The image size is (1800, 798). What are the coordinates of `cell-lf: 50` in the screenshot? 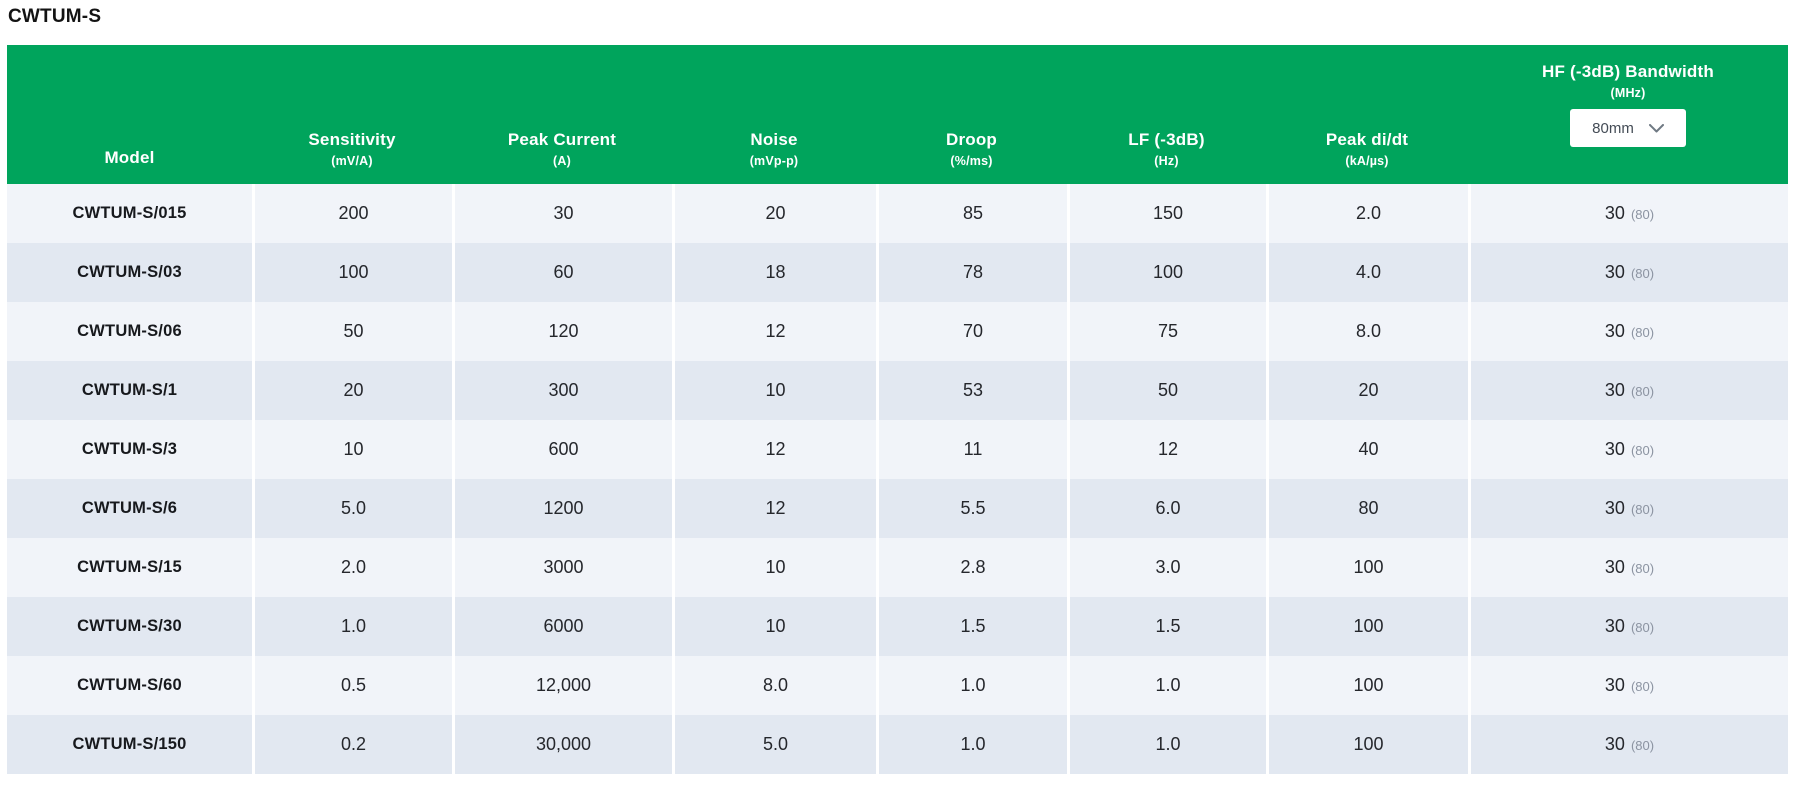 It's located at (1166, 390).